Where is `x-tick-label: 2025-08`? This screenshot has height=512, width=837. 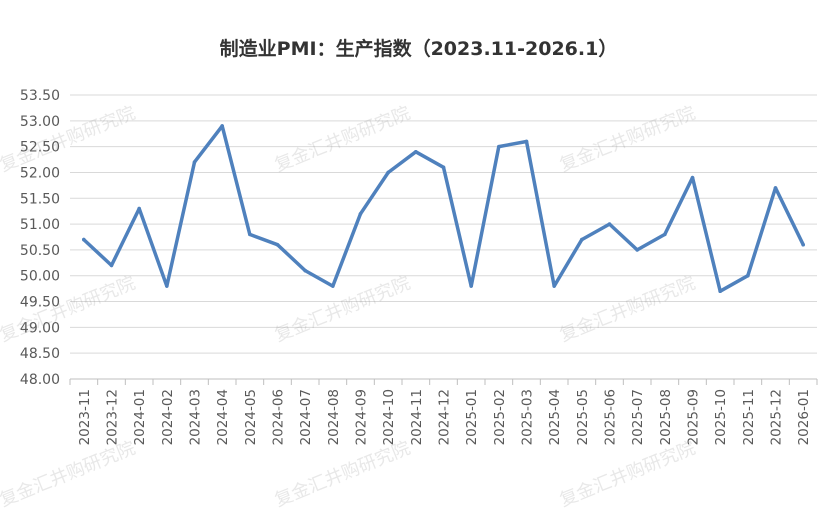
x-tick-label: 2025-08 is located at coordinates (666, 417).